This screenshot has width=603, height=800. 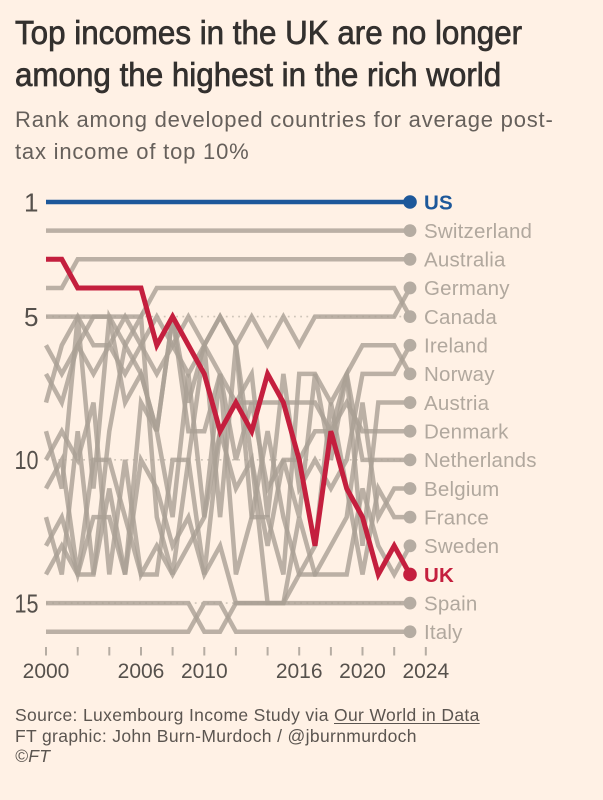 What do you see at coordinates (466, 432) in the screenshot?
I see `svg-text: Denmark` at bounding box center [466, 432].